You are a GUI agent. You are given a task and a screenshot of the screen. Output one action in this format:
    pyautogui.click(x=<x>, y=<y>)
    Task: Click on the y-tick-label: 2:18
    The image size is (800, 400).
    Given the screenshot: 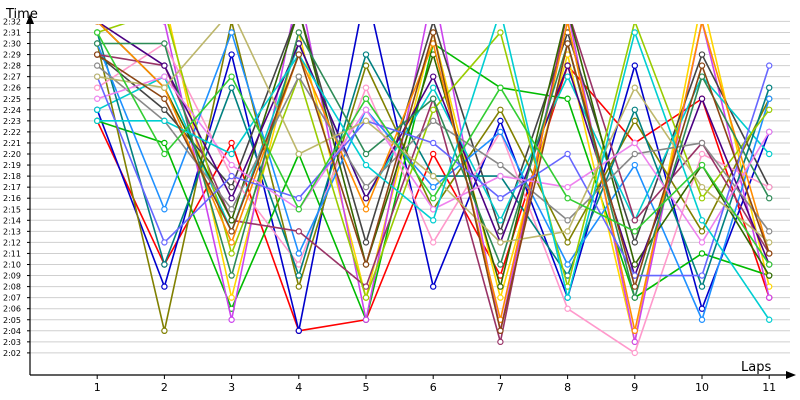 What is the action you would take?
    pyautogui.click(x=12, y=176)
    